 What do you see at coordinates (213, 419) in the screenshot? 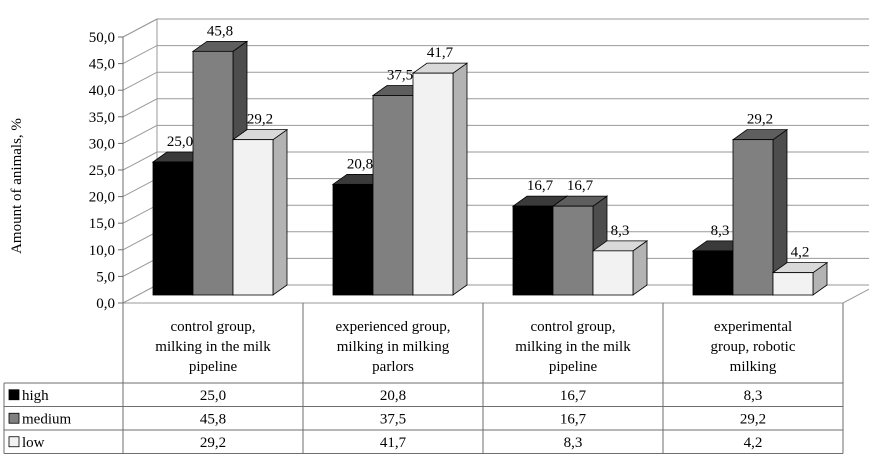
I see `table-cell-value: 45,8` at bounding box center [213, 419].